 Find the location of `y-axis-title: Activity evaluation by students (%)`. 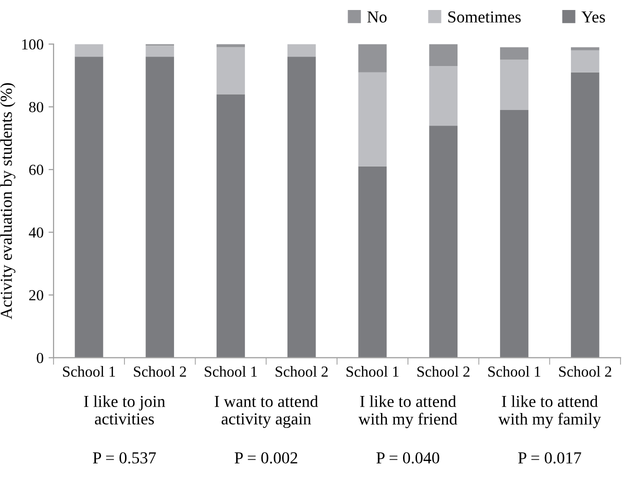

y-axis-title: Activity evaluation by students (%) is located at coordinates (8, 201).